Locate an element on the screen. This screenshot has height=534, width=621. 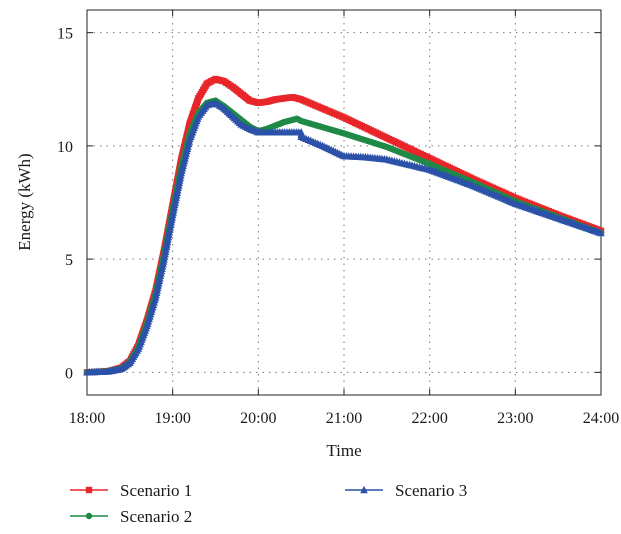
x-tick-label: 24:00 is located at coordinates (601, 418).